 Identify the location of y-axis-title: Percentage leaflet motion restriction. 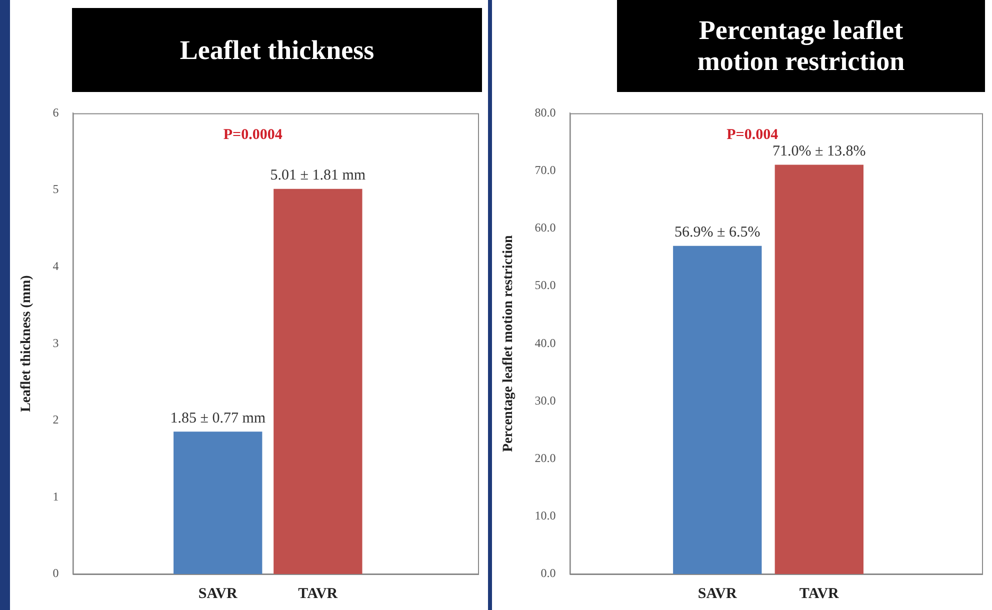
(508, 343).